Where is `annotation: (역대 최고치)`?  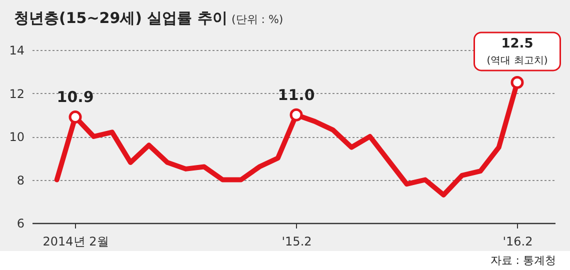
annotation: (역대 최고치) is located at coordinates (517, 60).